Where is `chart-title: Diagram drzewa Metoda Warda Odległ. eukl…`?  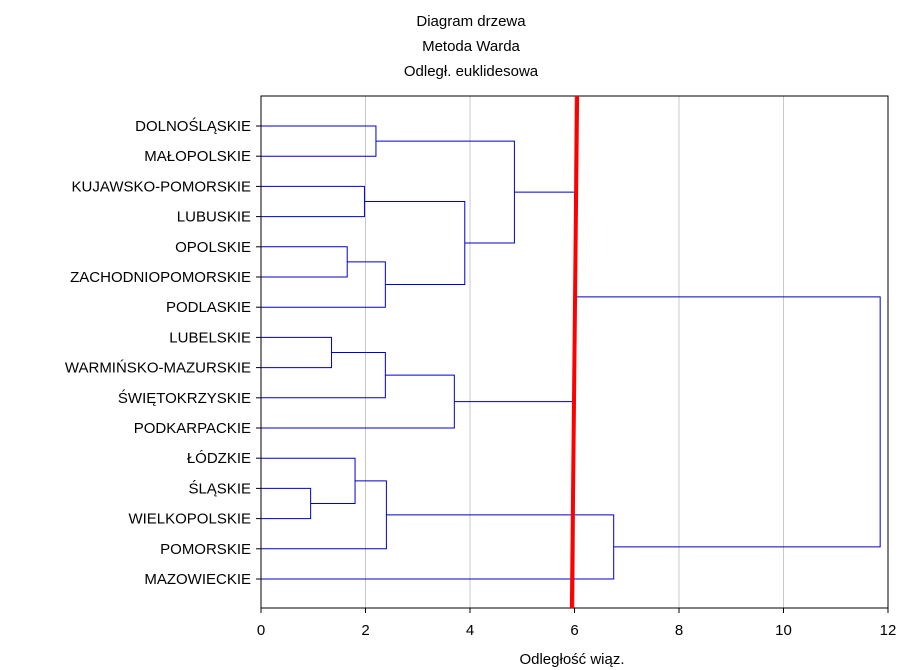
chart-title: Diagram drzewa Metoda Warda Odległ. eukl… is located at coordinates (471, 46).